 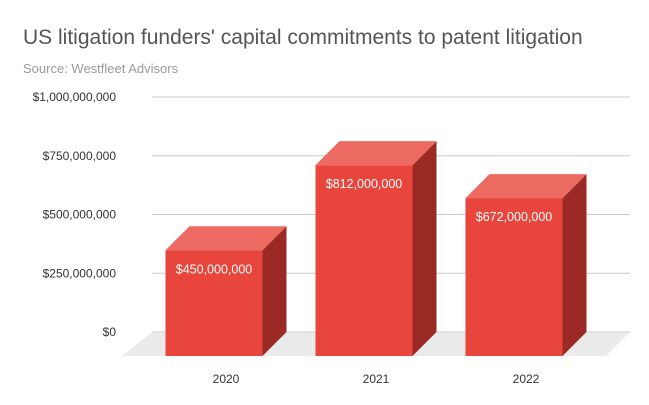 I want to click on x-tick-label: 2020, so click(x=226, y=379).